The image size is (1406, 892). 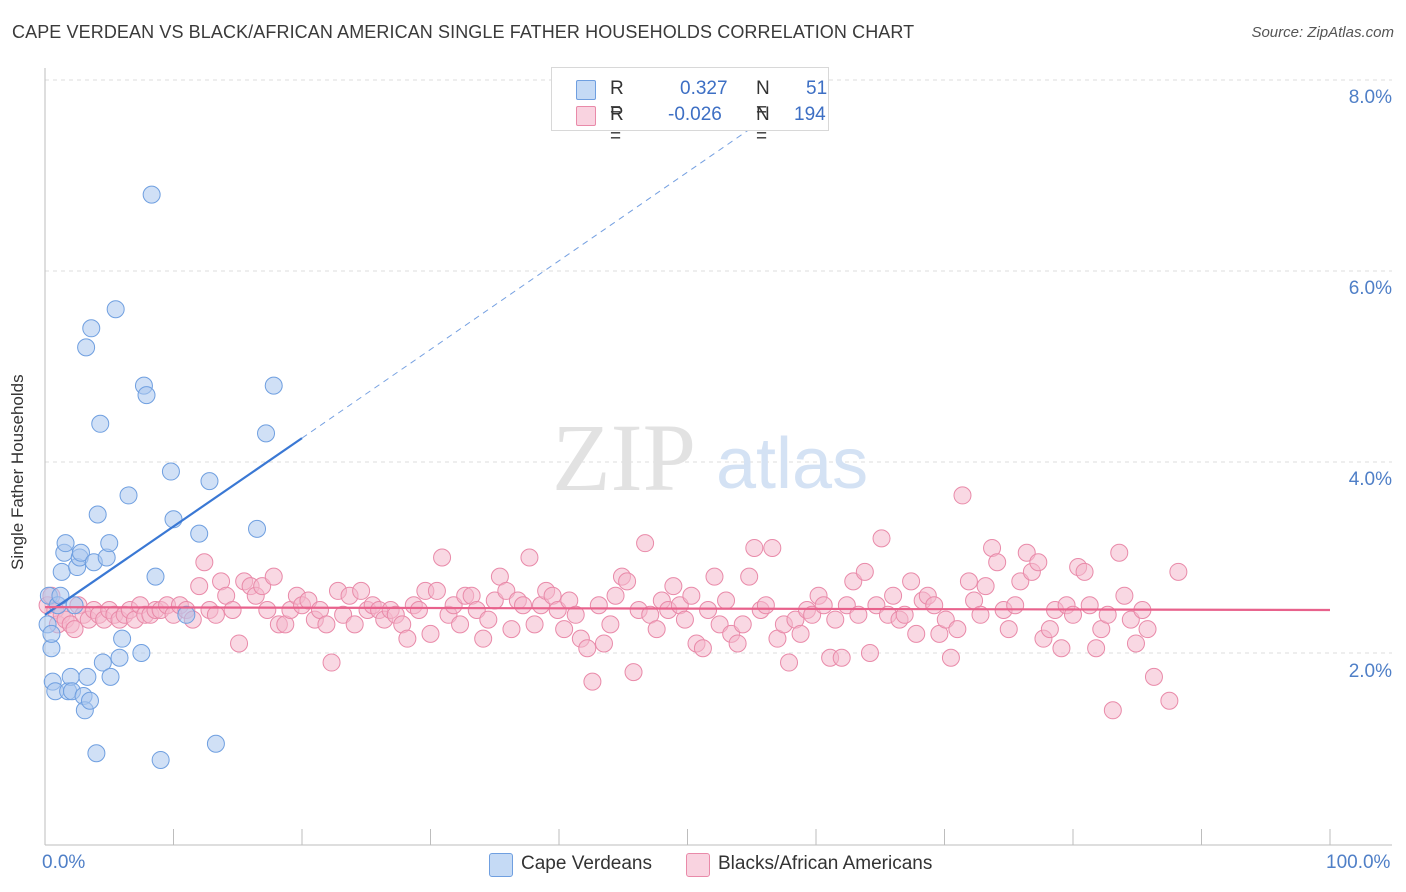 What do you see at coordinates (710, 457) in the screenshot?
I see `watermark: ZIP atlas` at bounding box center [710, 457].